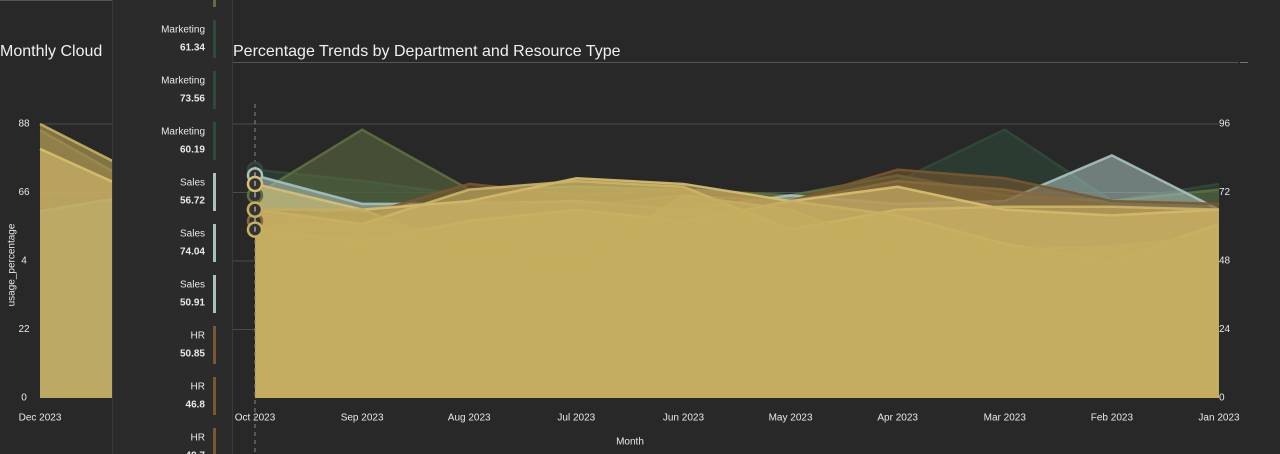 This screenshot has width=1280, height=454. I want to click on y-tick-label: 22, so click(24, 329).